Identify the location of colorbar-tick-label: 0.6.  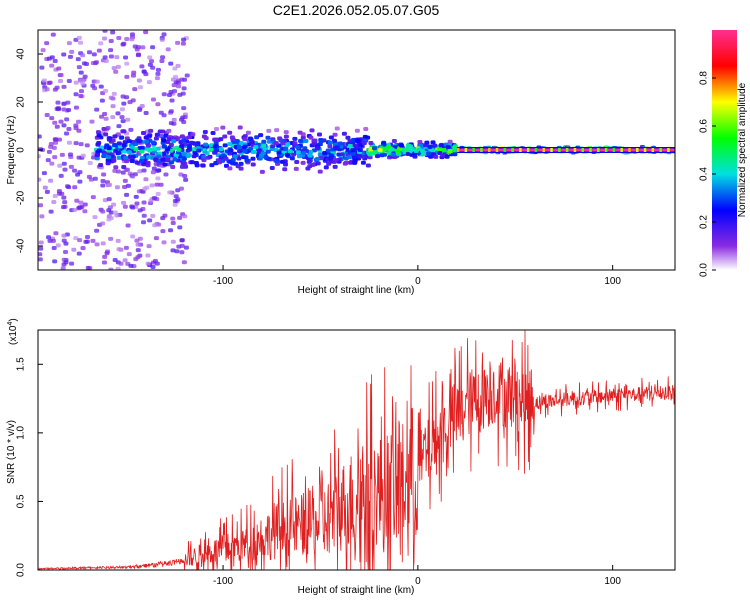
(704, 126).